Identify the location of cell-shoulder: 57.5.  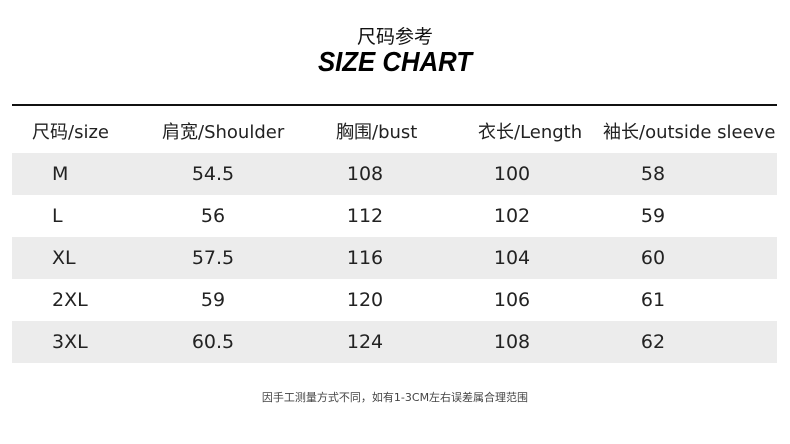
(213, 258).